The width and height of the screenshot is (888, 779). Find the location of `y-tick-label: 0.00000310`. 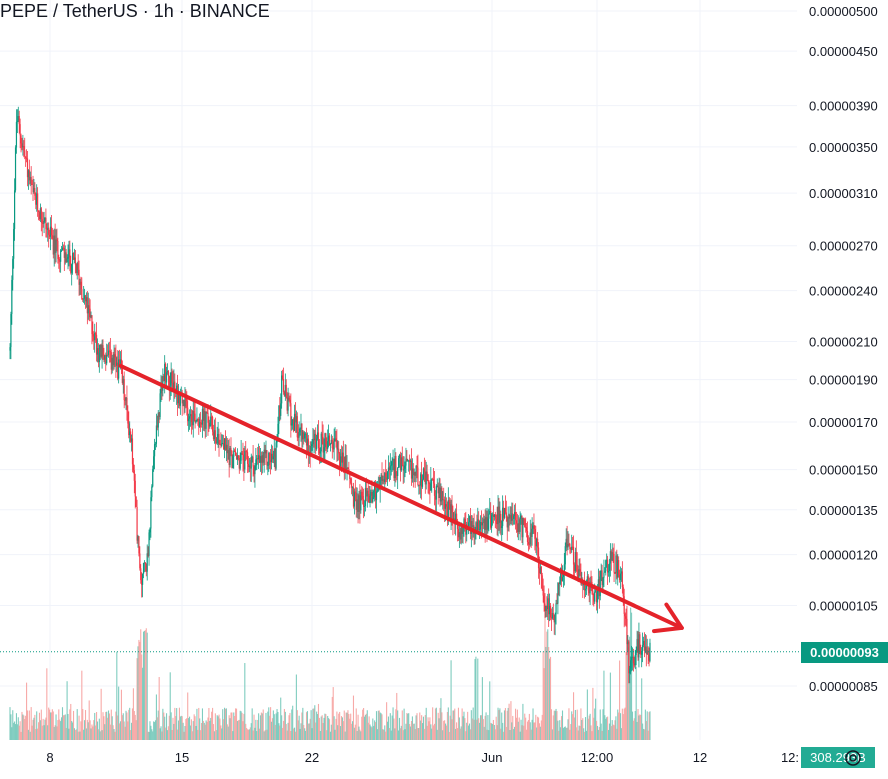

y-tick-label: 0.00000310 is located at coordinates (843, 193).